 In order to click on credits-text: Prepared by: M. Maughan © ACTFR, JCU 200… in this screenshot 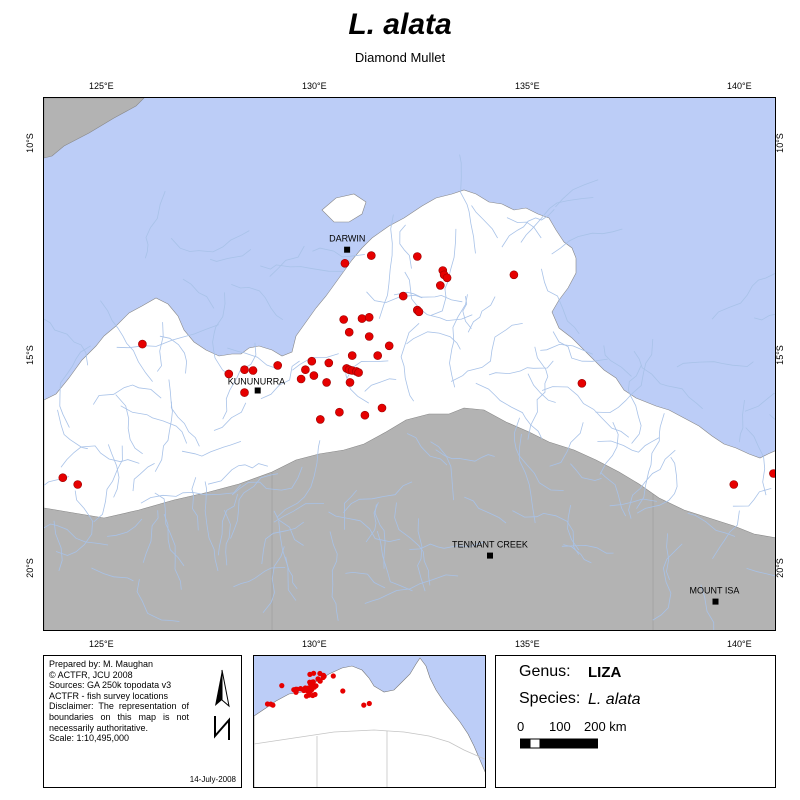, I will do `click(119, 701)`.